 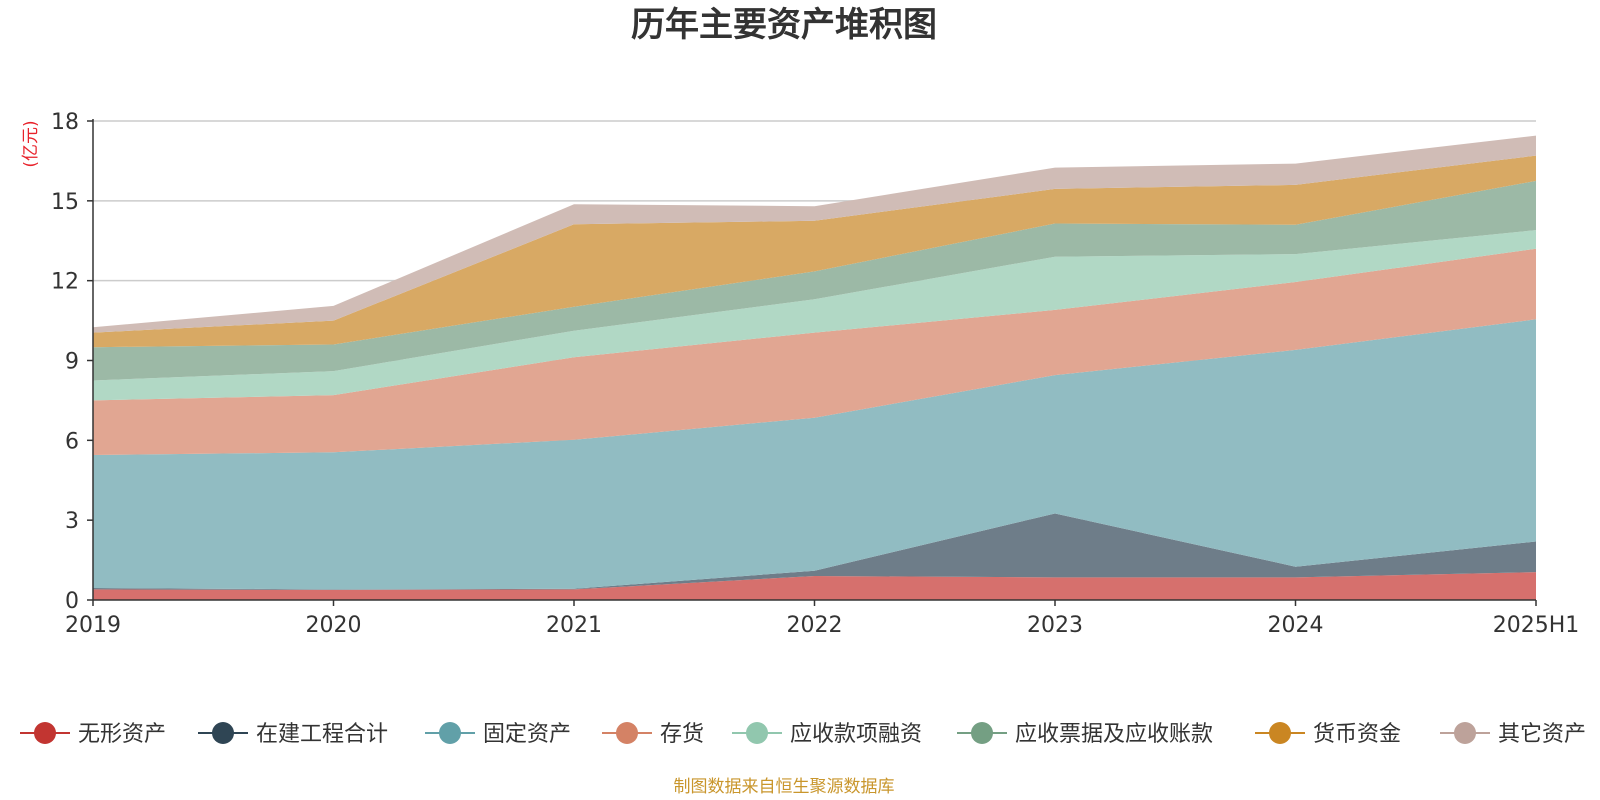 What do you see at coordinates (1296, 625) in the screenshot?
I see `x-tick-label: 2024` at bounding box center [1296, 625].